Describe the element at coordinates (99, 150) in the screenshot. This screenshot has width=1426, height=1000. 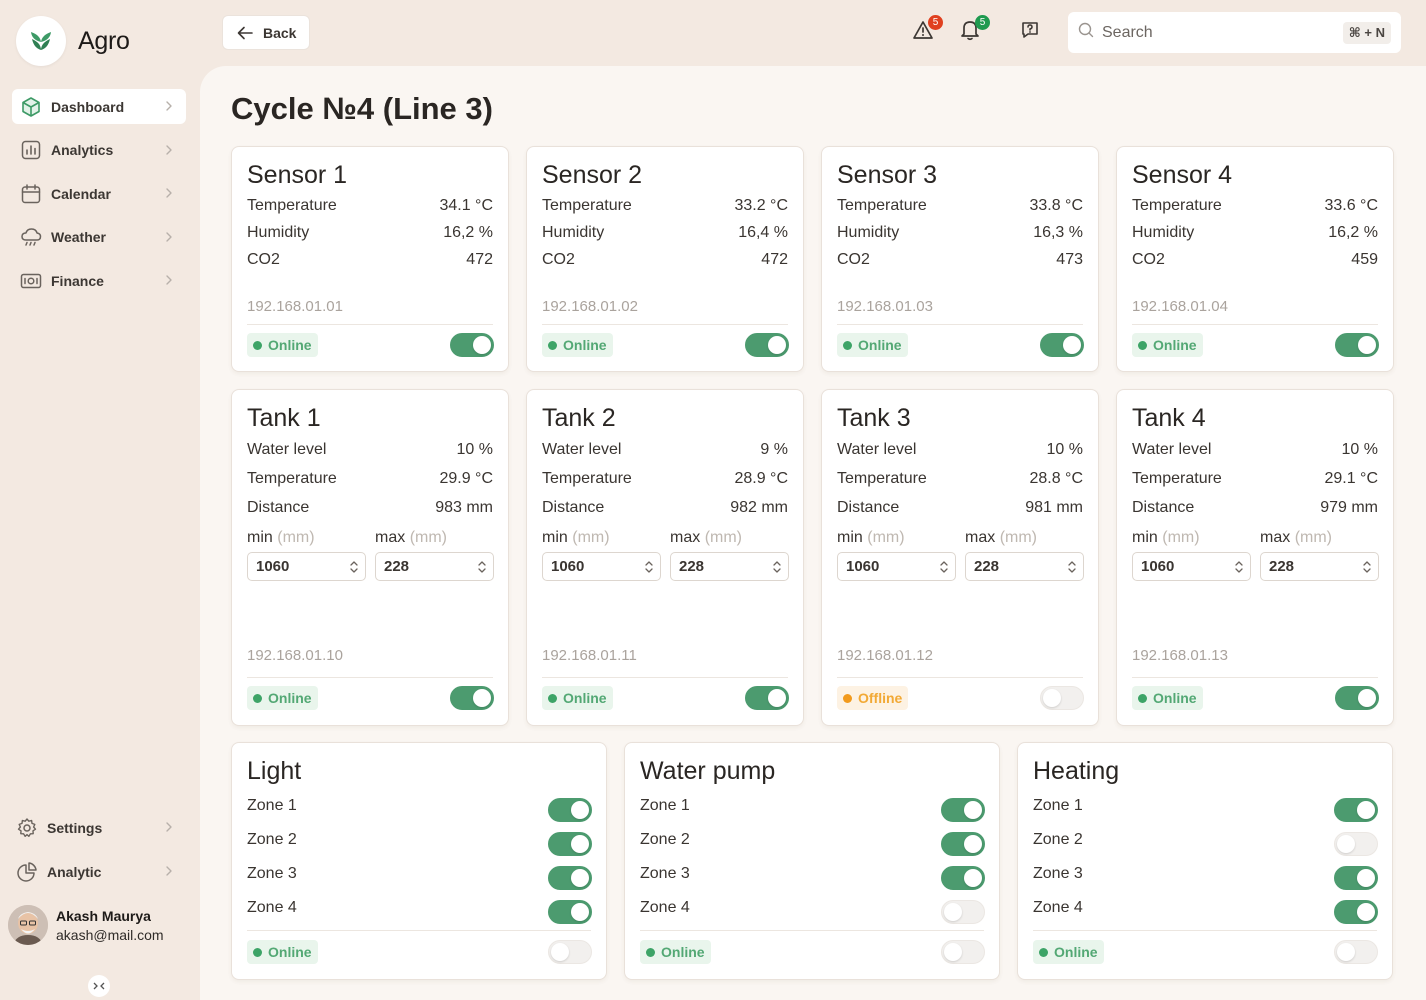
I see `sidebar-item-analytics: Analytics` at that location.